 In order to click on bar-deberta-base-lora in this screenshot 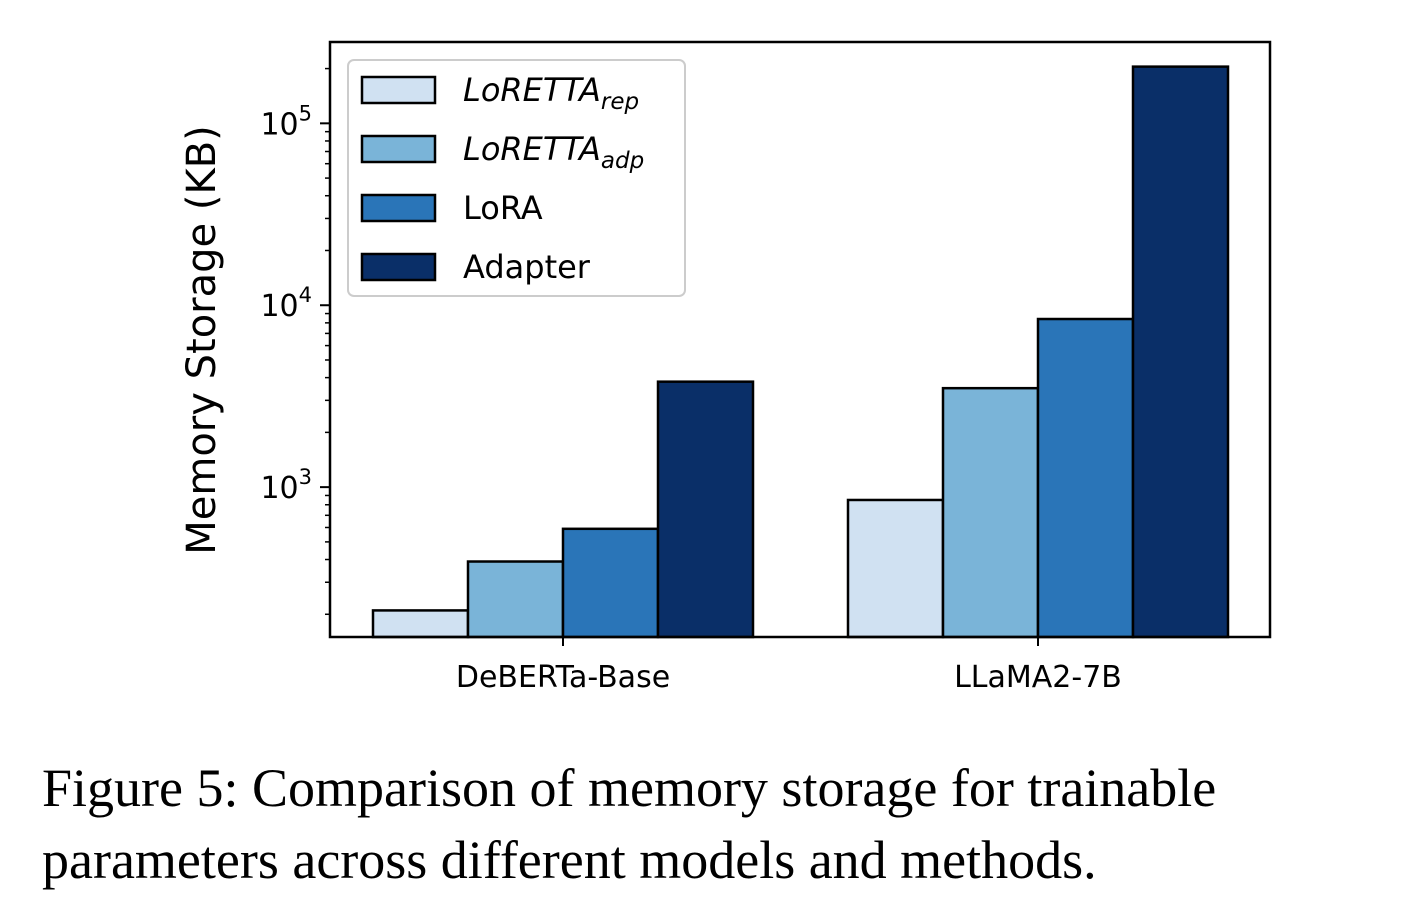, I will do `click(610, 583)`.